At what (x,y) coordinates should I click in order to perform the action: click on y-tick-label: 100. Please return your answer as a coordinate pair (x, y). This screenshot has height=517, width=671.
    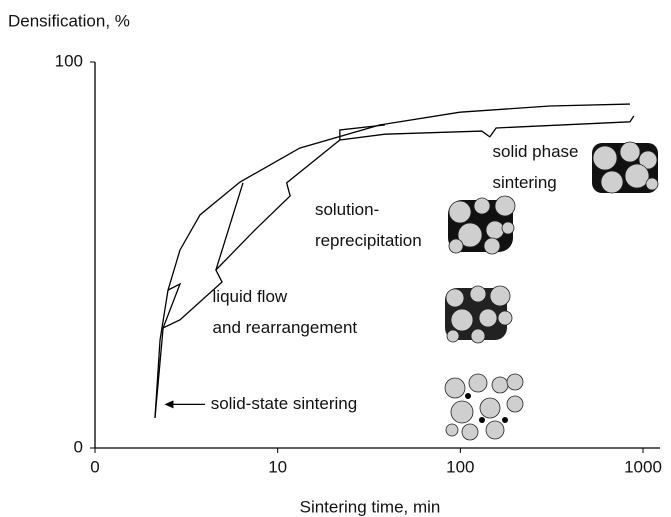
    Looking at the image, I should click on (69, 60).